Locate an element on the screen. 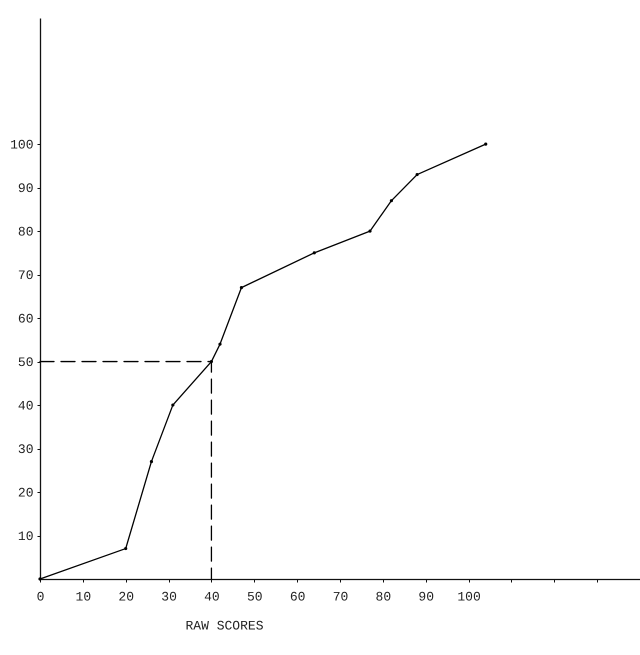  y-tick-label: 50 is located at coordinates (26, 362).